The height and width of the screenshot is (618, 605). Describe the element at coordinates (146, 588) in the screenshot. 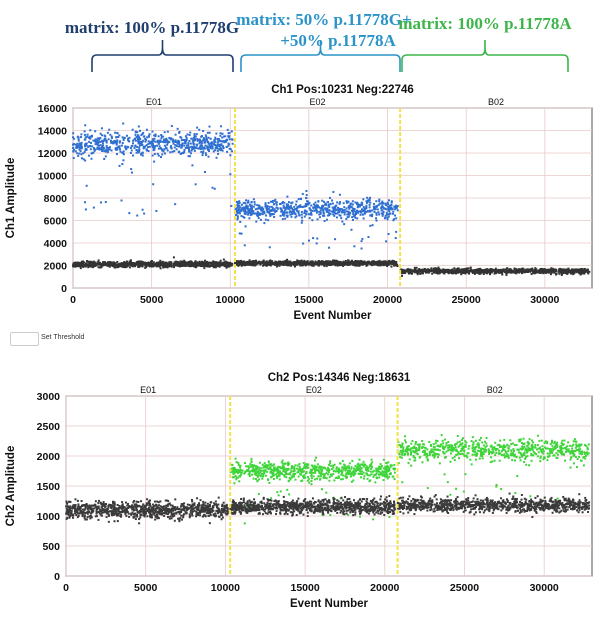

I see `x-tick-label: 5000` at that location.